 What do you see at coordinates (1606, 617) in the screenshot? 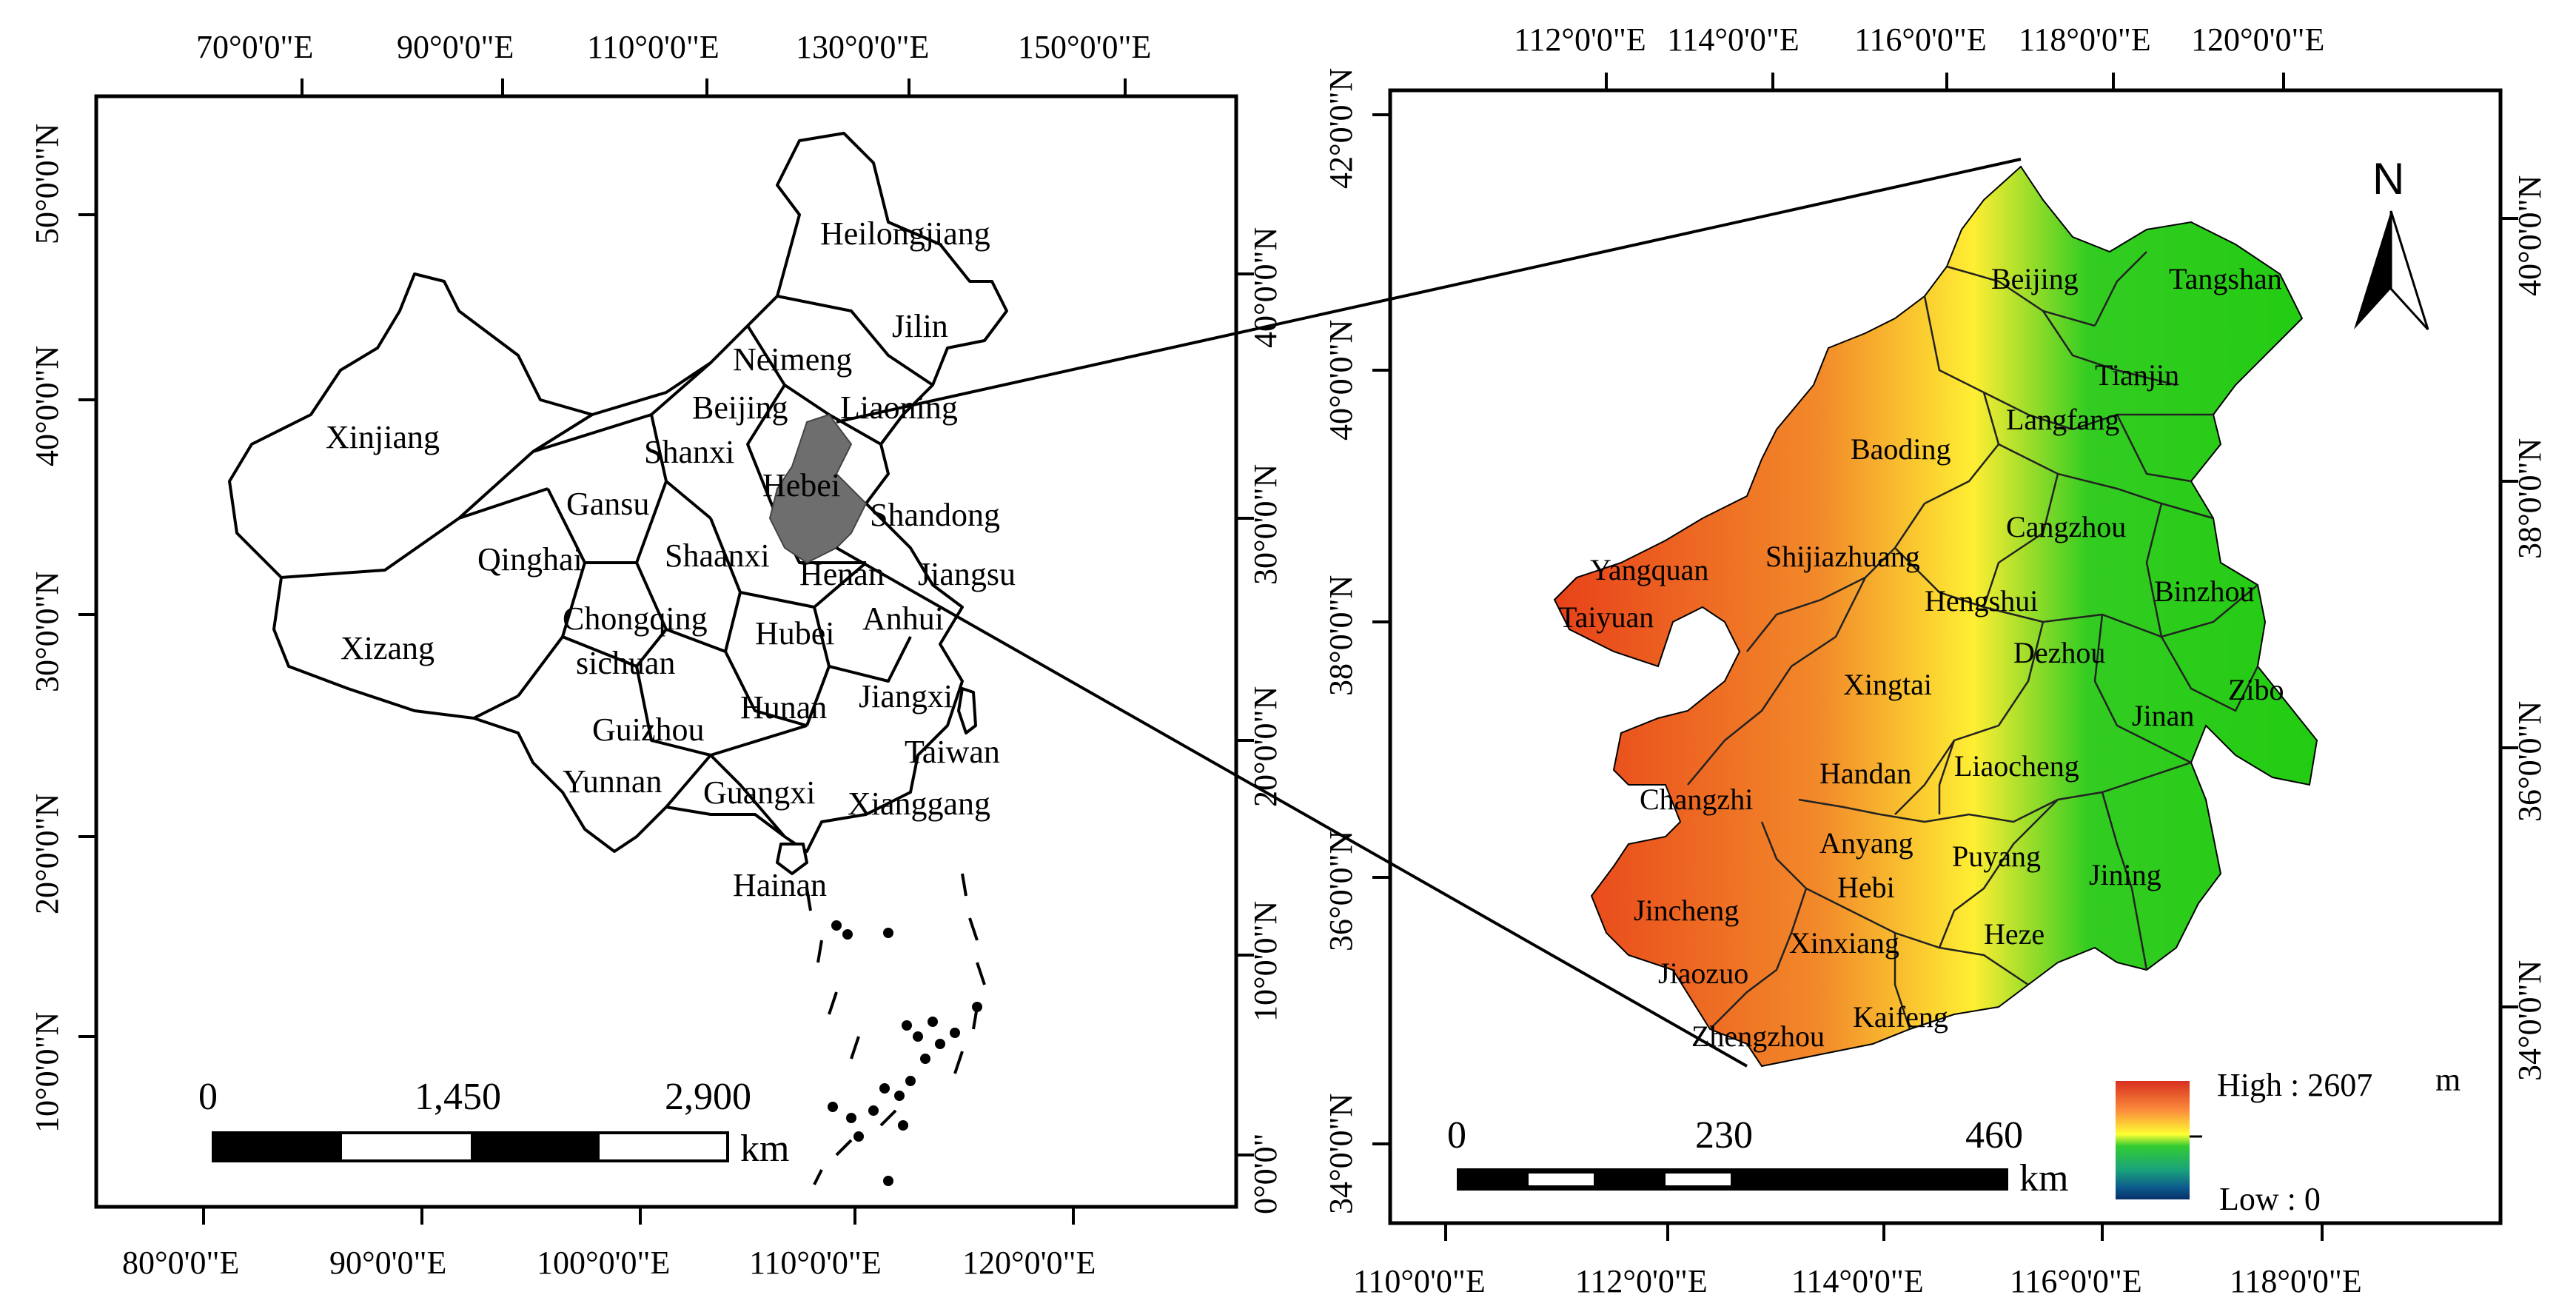
I see `city-label: Taiyuan` at bounding box center [1606, 617].